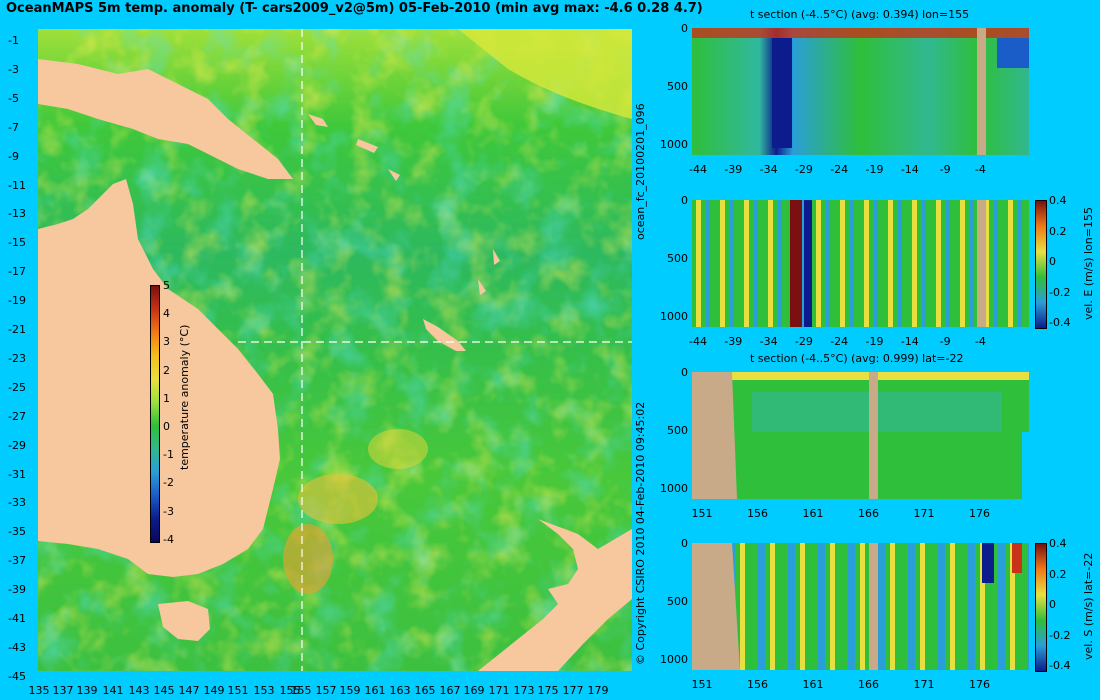  Describe the element at coordinates (17, 445) in the screenshot. I see `lat-tick-label: -29` at that location.